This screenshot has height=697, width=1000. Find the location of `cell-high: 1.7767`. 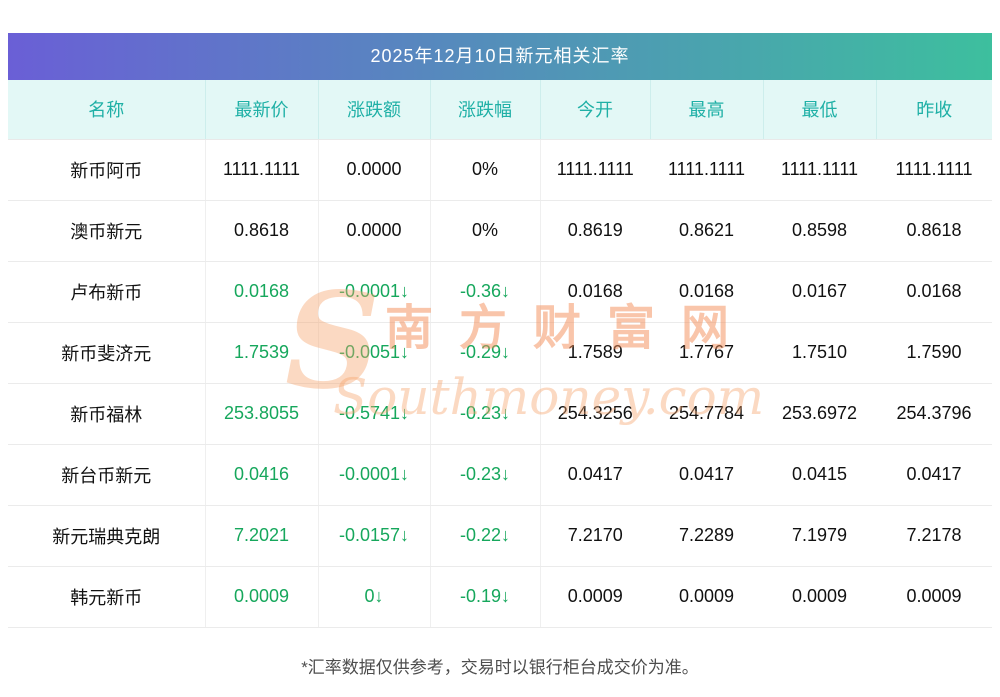

cell-high: 1.7767 is located at coordinates (706, 353).